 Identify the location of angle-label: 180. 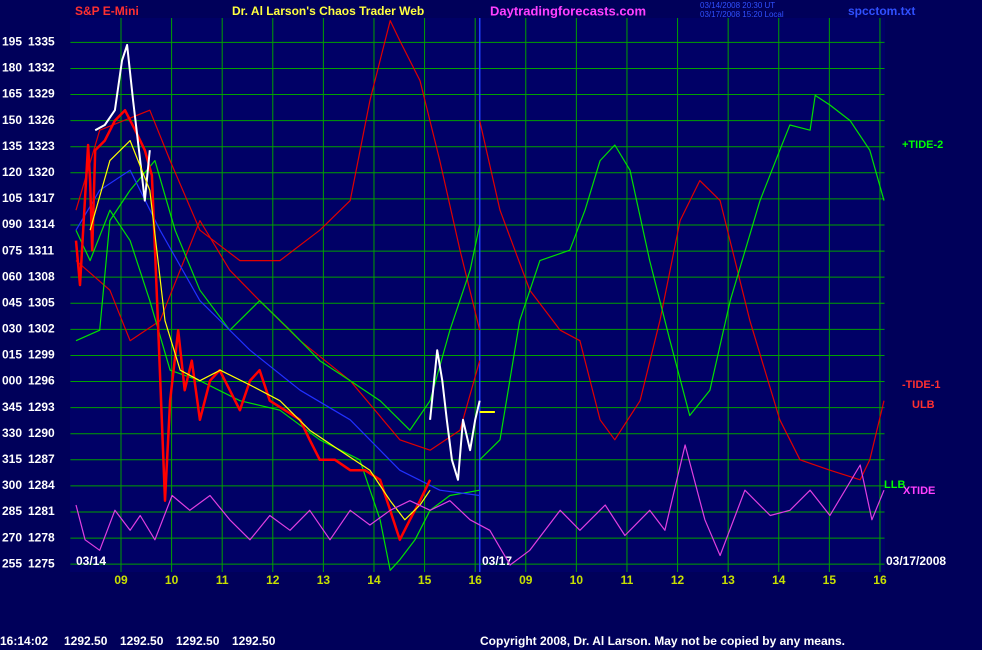
(12, 68).